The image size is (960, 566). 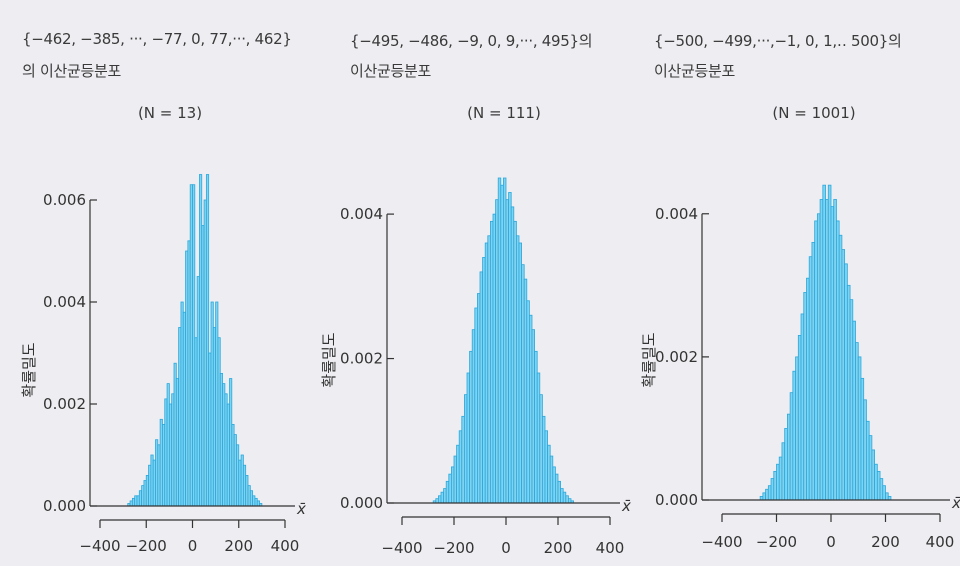 What do you see at coordinates (778, 41) in the screenshot?
I see `chart-title-line1: {−500, −499,···,−1, 0, 1,‥ 500}의` at bounding box center [778, 41].